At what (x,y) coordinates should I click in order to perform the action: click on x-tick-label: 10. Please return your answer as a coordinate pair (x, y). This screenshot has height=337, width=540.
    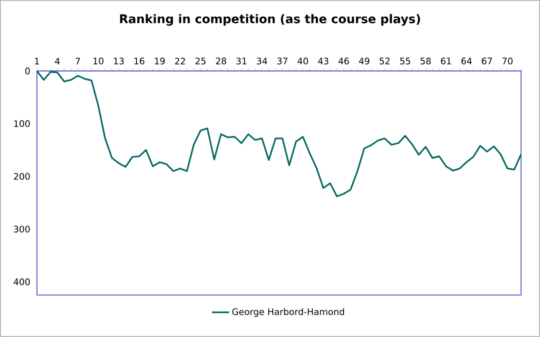
    Looking at the image, I should click on (99, 61).